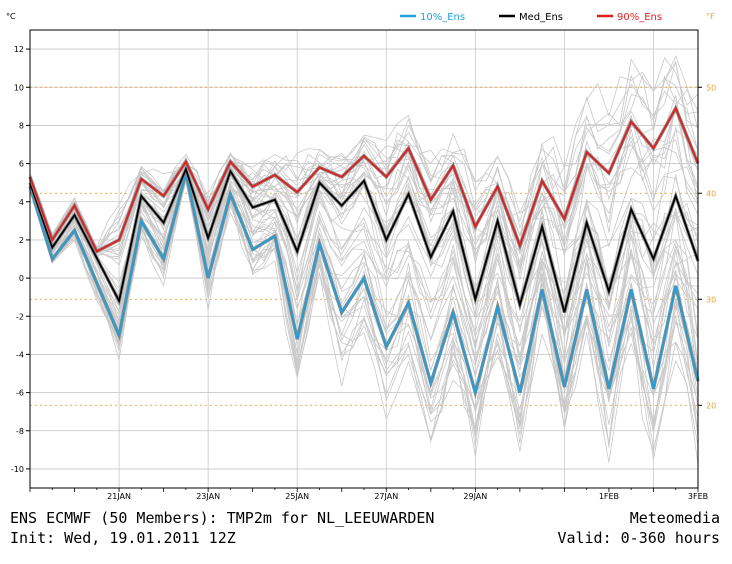 The image size is (732, 564). Describe the element at coordinates (21, 164) in the screenshot. I see `ytick-label-8: 6` at that location.